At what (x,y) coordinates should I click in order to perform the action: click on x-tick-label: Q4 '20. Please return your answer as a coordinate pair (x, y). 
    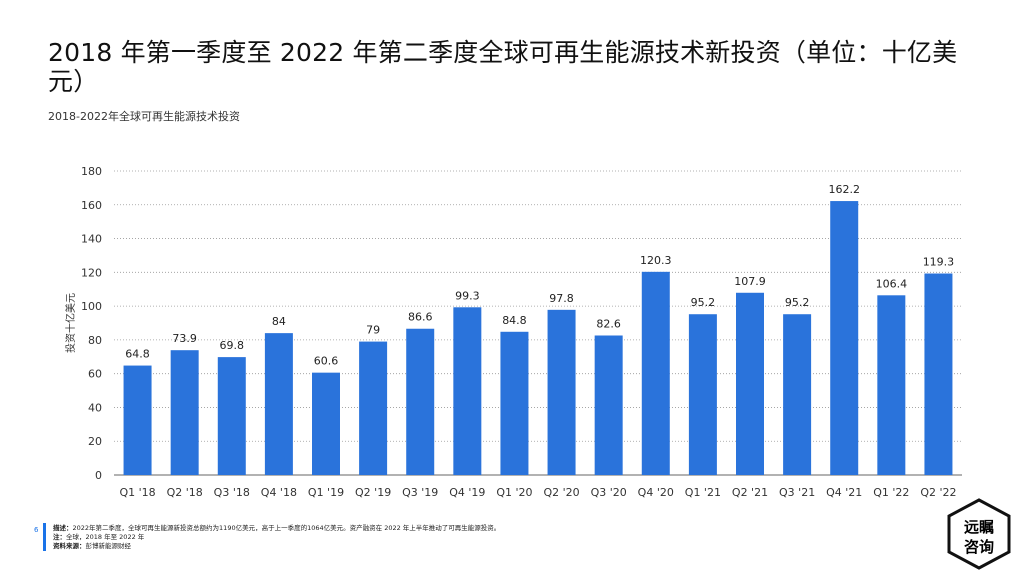
    Looking at the image, I should click on (656, 492).